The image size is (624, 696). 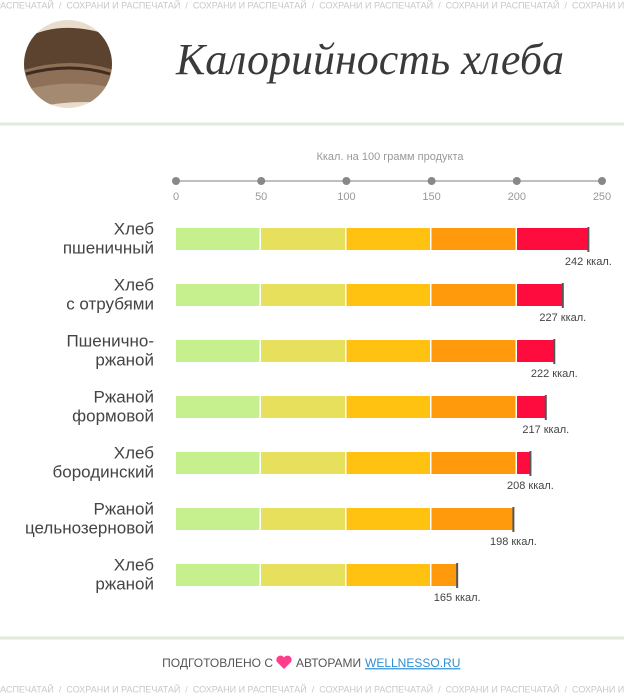 I want to click on value-label: 165 ккал., so click(x=457, y=598).